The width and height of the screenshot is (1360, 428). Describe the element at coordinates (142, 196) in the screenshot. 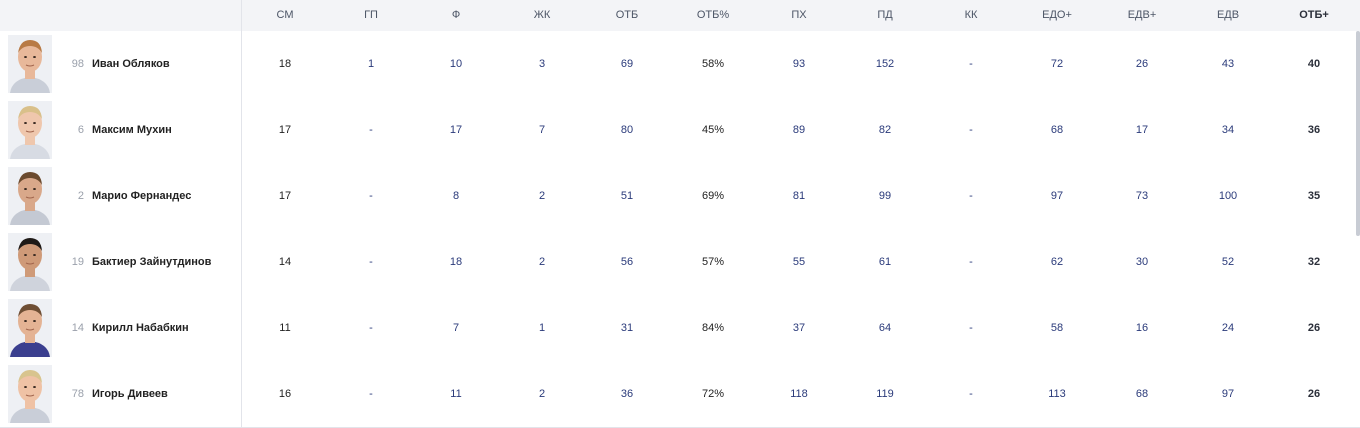

I see `player-name: Марио Фернандес` at that location.